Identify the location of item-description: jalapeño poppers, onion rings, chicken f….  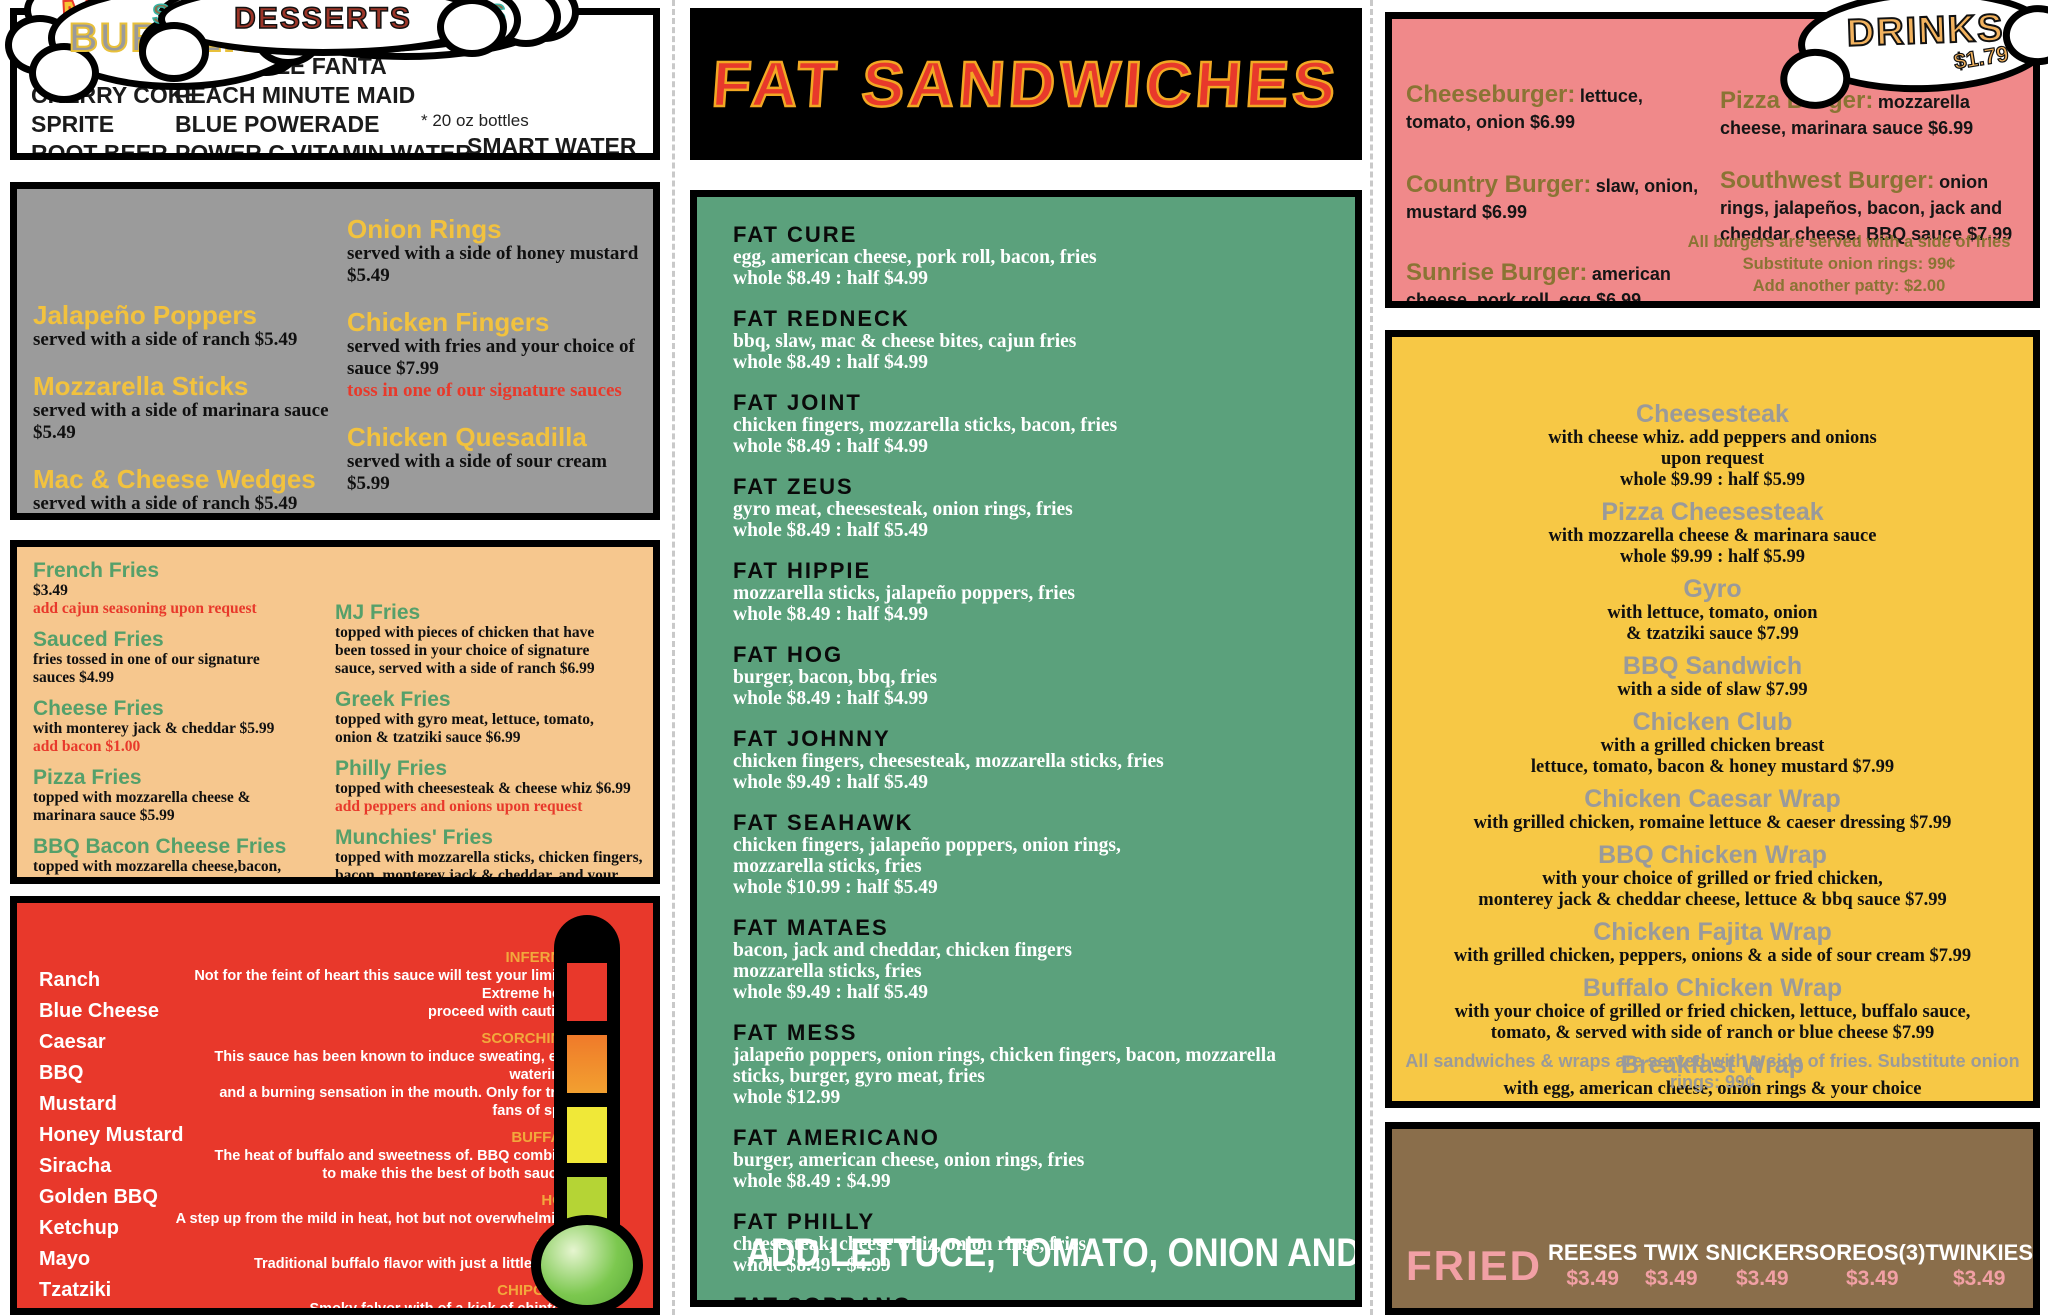
(1004, 1066).